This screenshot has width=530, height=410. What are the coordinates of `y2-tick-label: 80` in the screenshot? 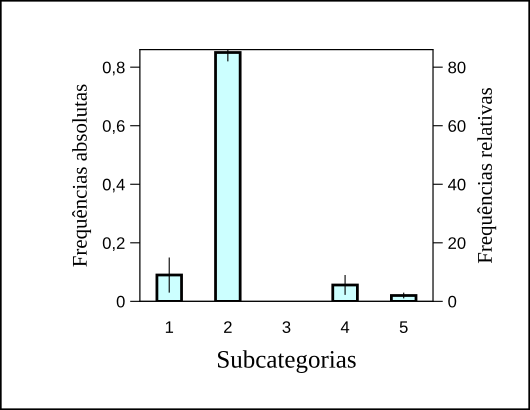 It's located at (457, 68).